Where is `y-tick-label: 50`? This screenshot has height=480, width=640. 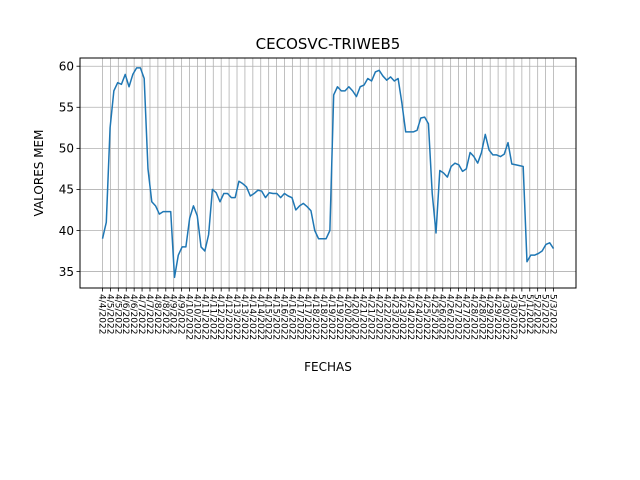
y-tick-label: 50 is located at coordinates (66, 149).